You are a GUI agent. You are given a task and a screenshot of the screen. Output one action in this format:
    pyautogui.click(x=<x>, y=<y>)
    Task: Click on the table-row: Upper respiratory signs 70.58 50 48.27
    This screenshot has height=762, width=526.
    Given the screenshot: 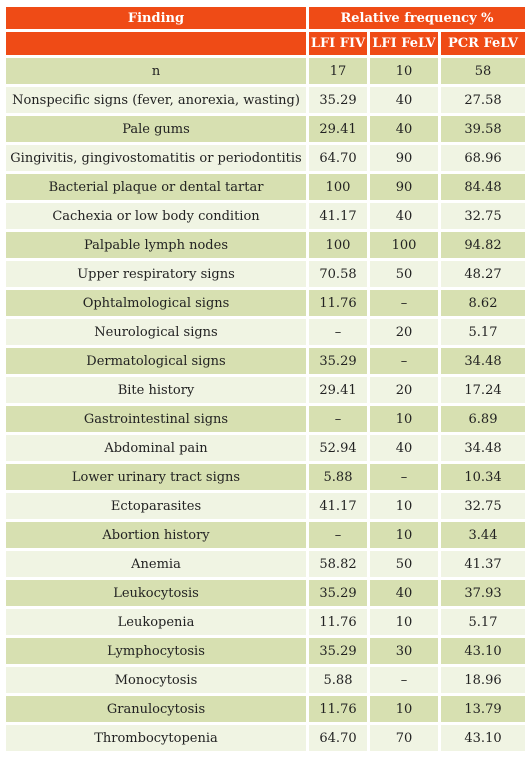 What is the action you would take?
    pyautogui.click(x=266, y=274)
    